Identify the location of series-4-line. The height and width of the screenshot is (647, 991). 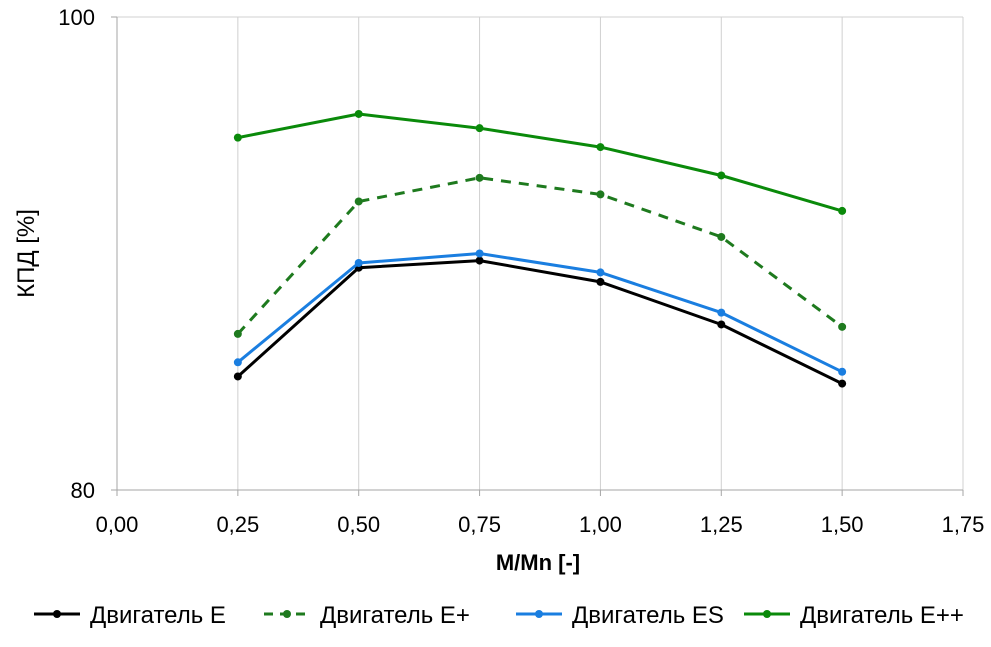
(540, 162).